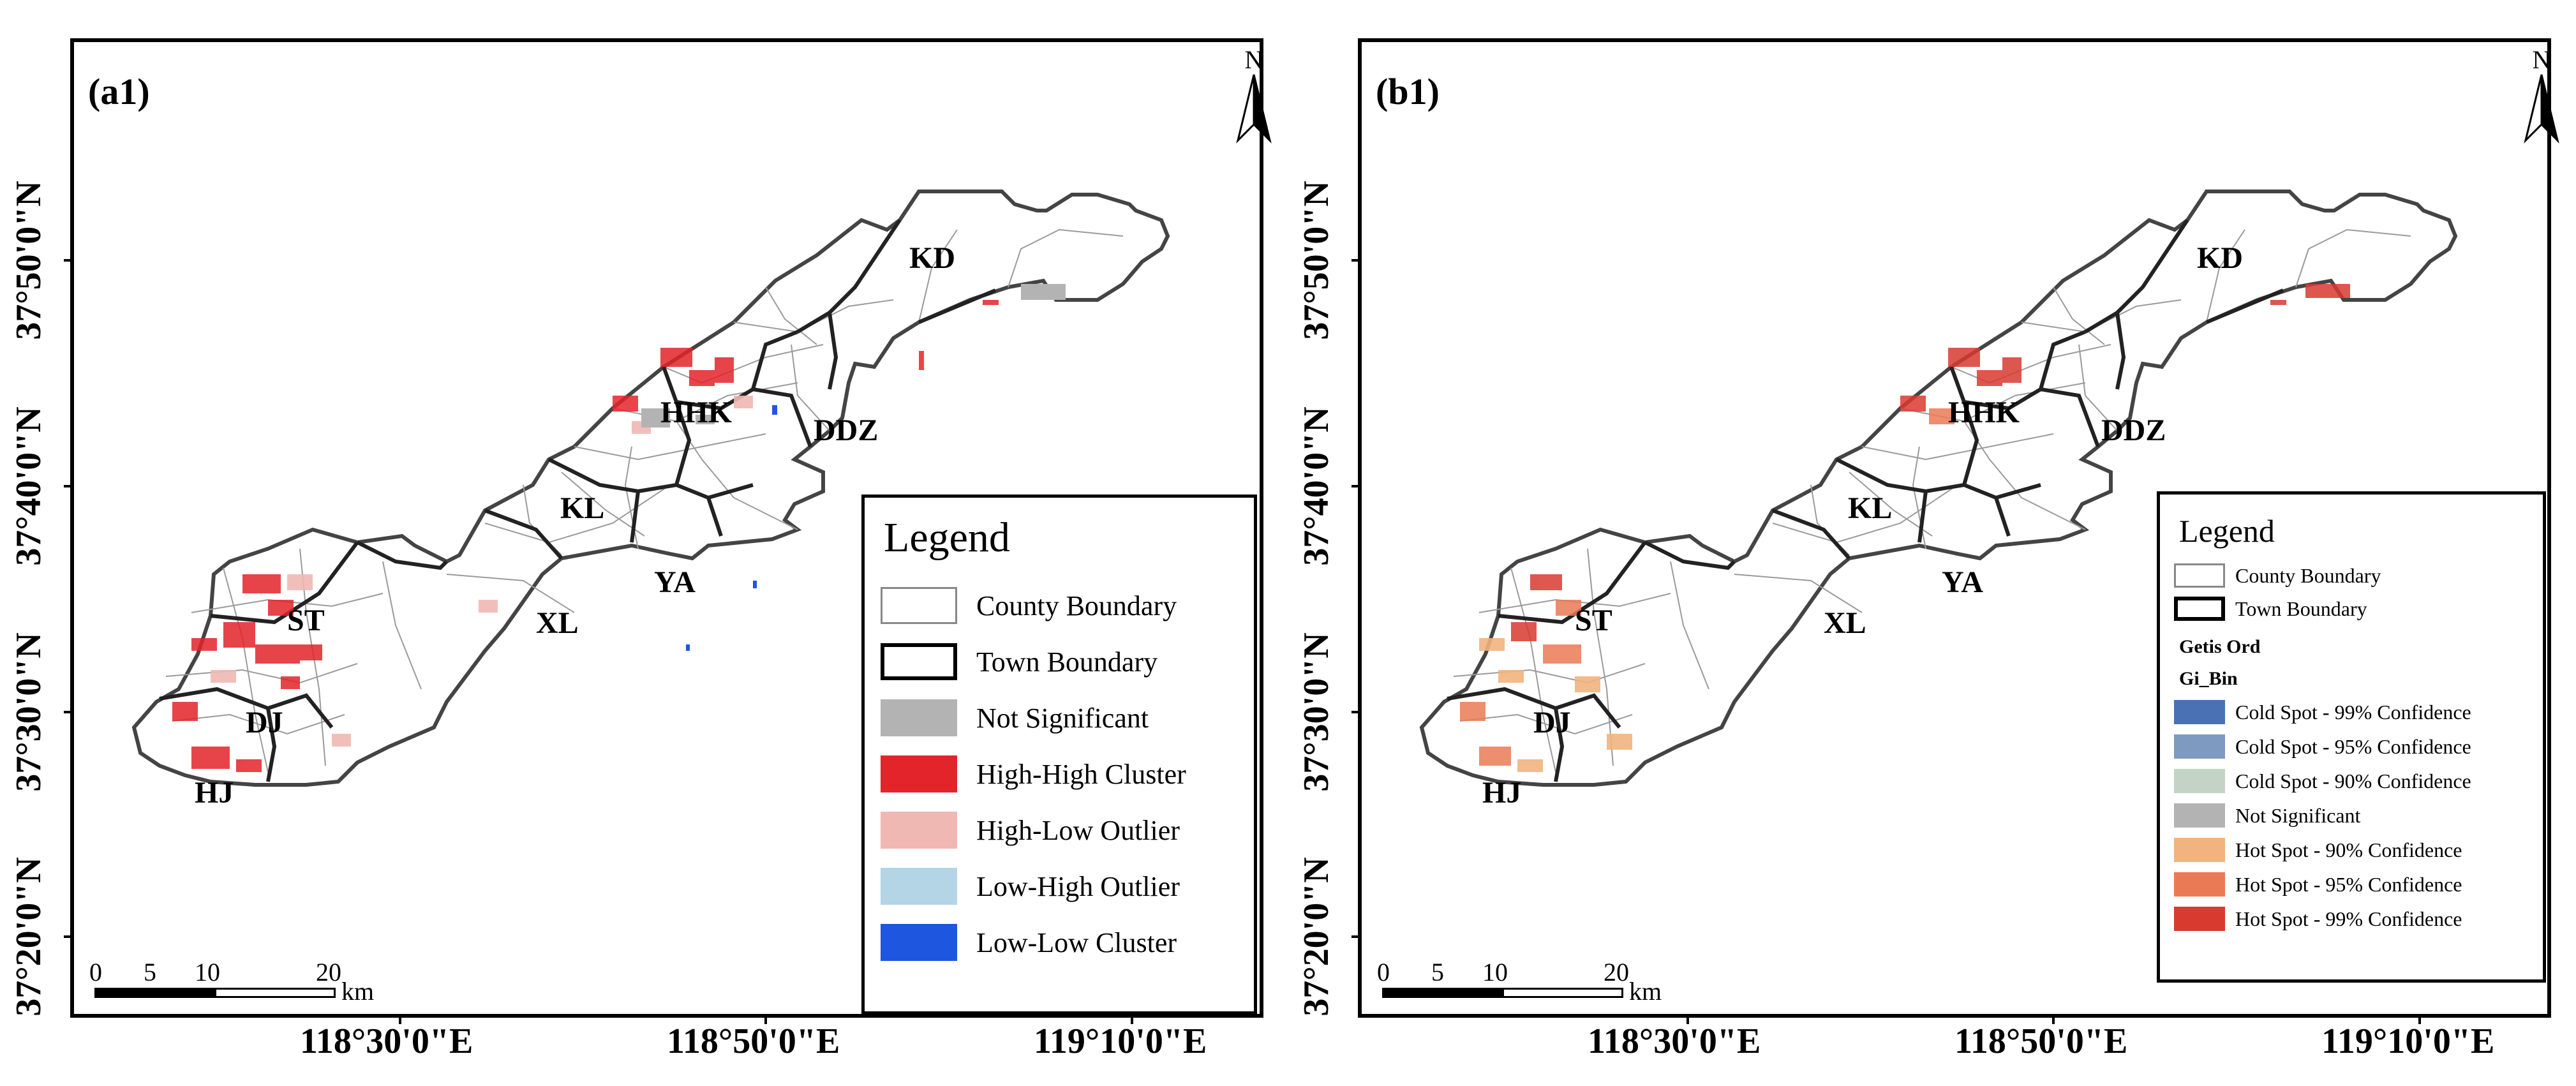  What do you see at coordinates (1021, 943) in the screenshot?
I see `legend-item-low-low: Low-Low Cluster` at bounding box center [1021, 943].